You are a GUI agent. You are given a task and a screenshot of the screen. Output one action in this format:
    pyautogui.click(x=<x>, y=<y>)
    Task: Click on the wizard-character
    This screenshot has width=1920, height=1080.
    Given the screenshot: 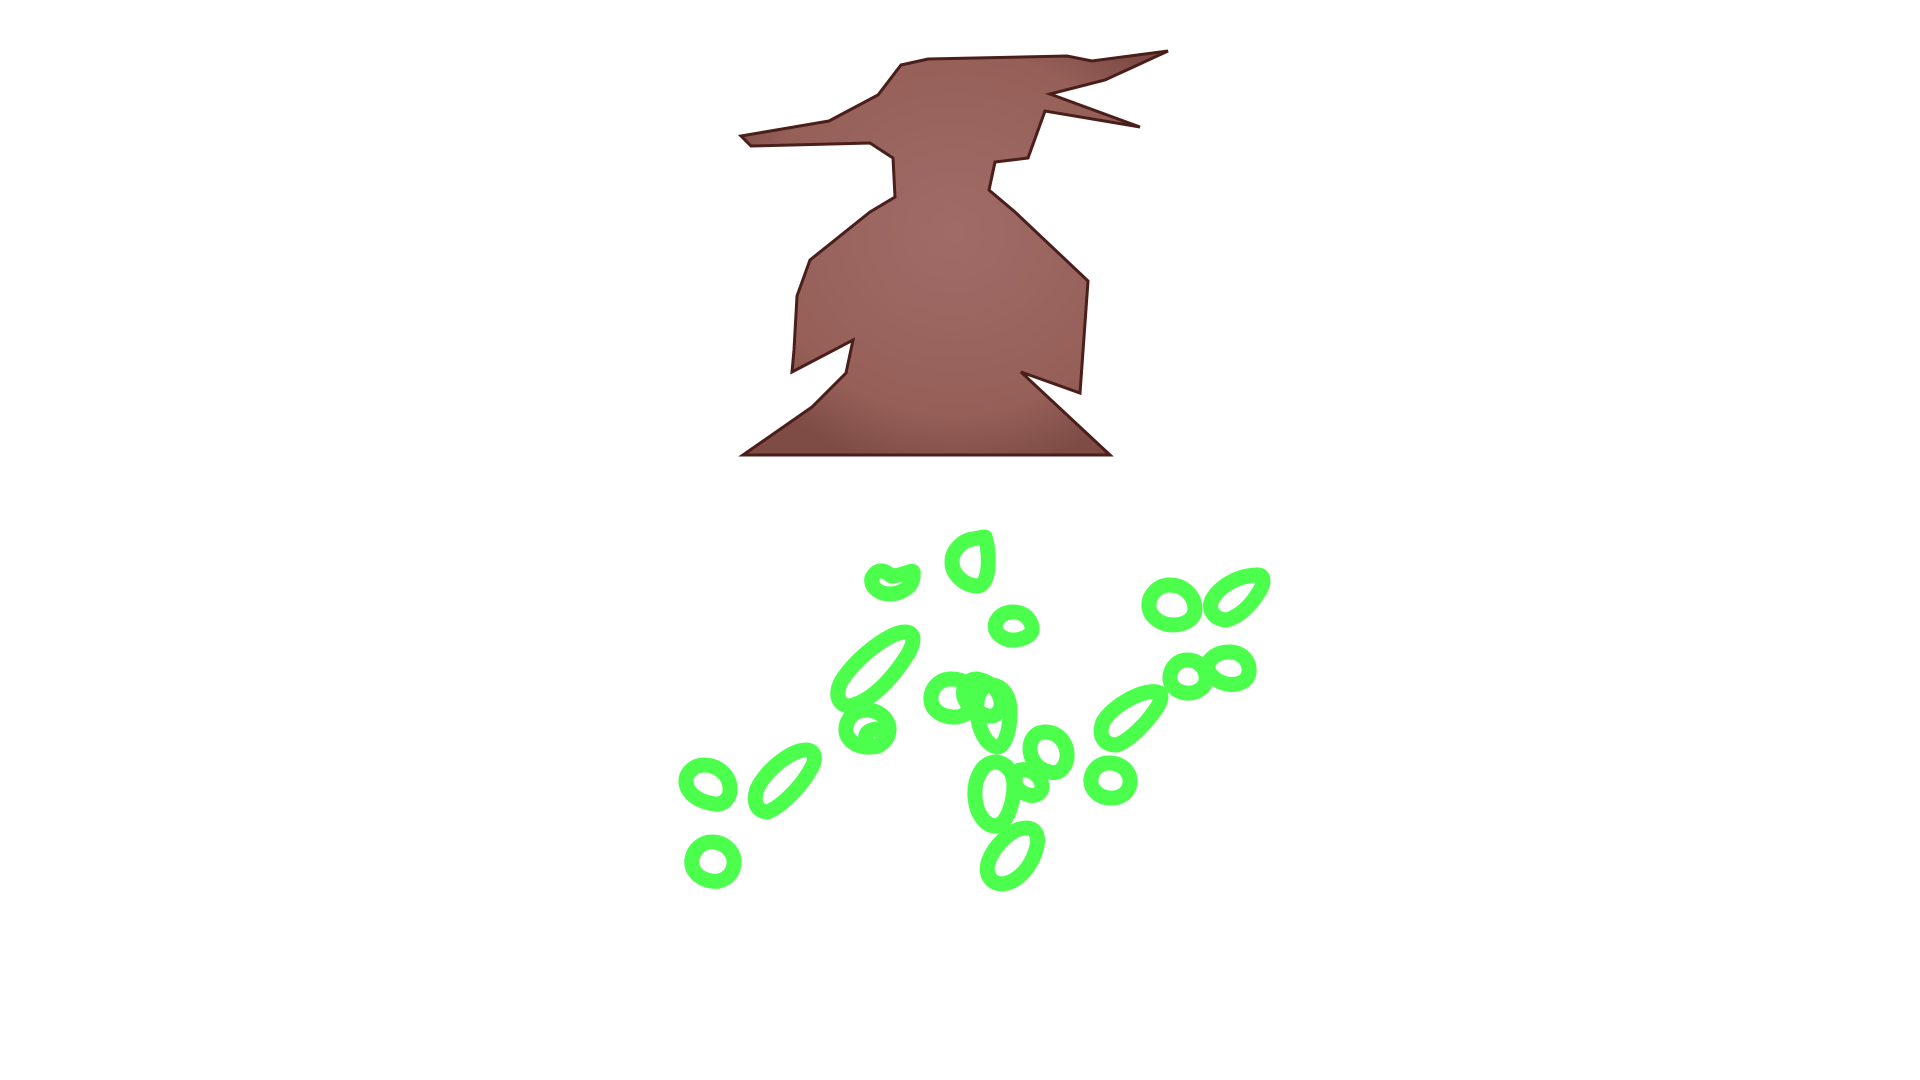 What is the action you would take?
    pyautogui.click(x=953, y=253)
    